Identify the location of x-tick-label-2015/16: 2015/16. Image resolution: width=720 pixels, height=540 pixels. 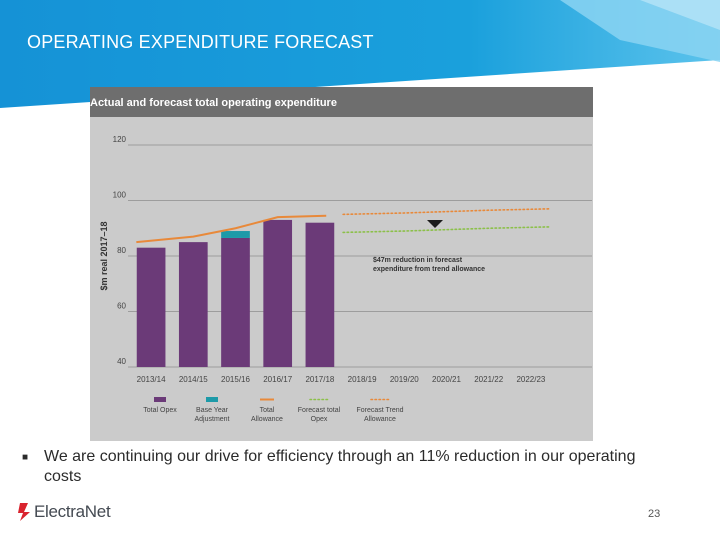
(235, 379).